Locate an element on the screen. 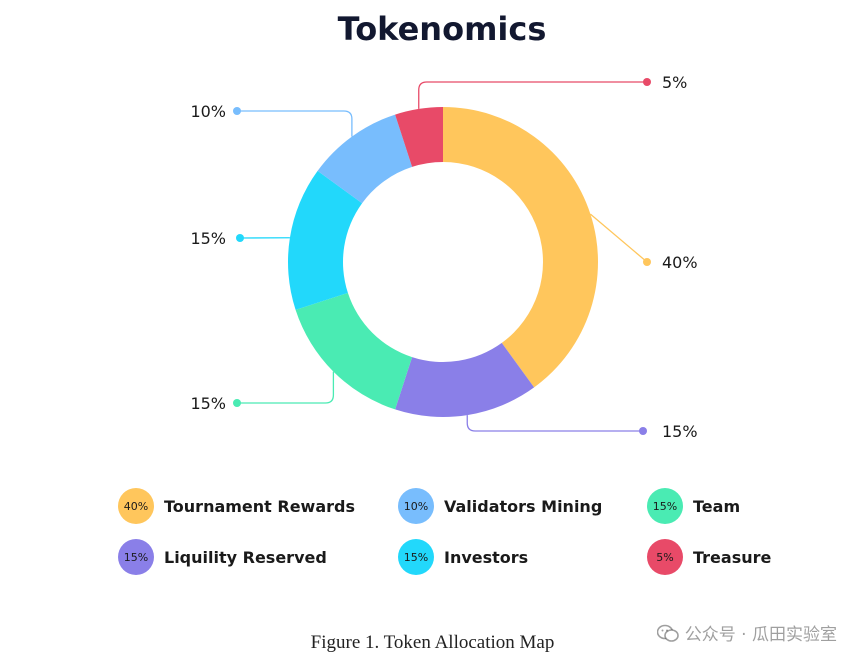  wechat-icon is located at coordinates (667, 633).